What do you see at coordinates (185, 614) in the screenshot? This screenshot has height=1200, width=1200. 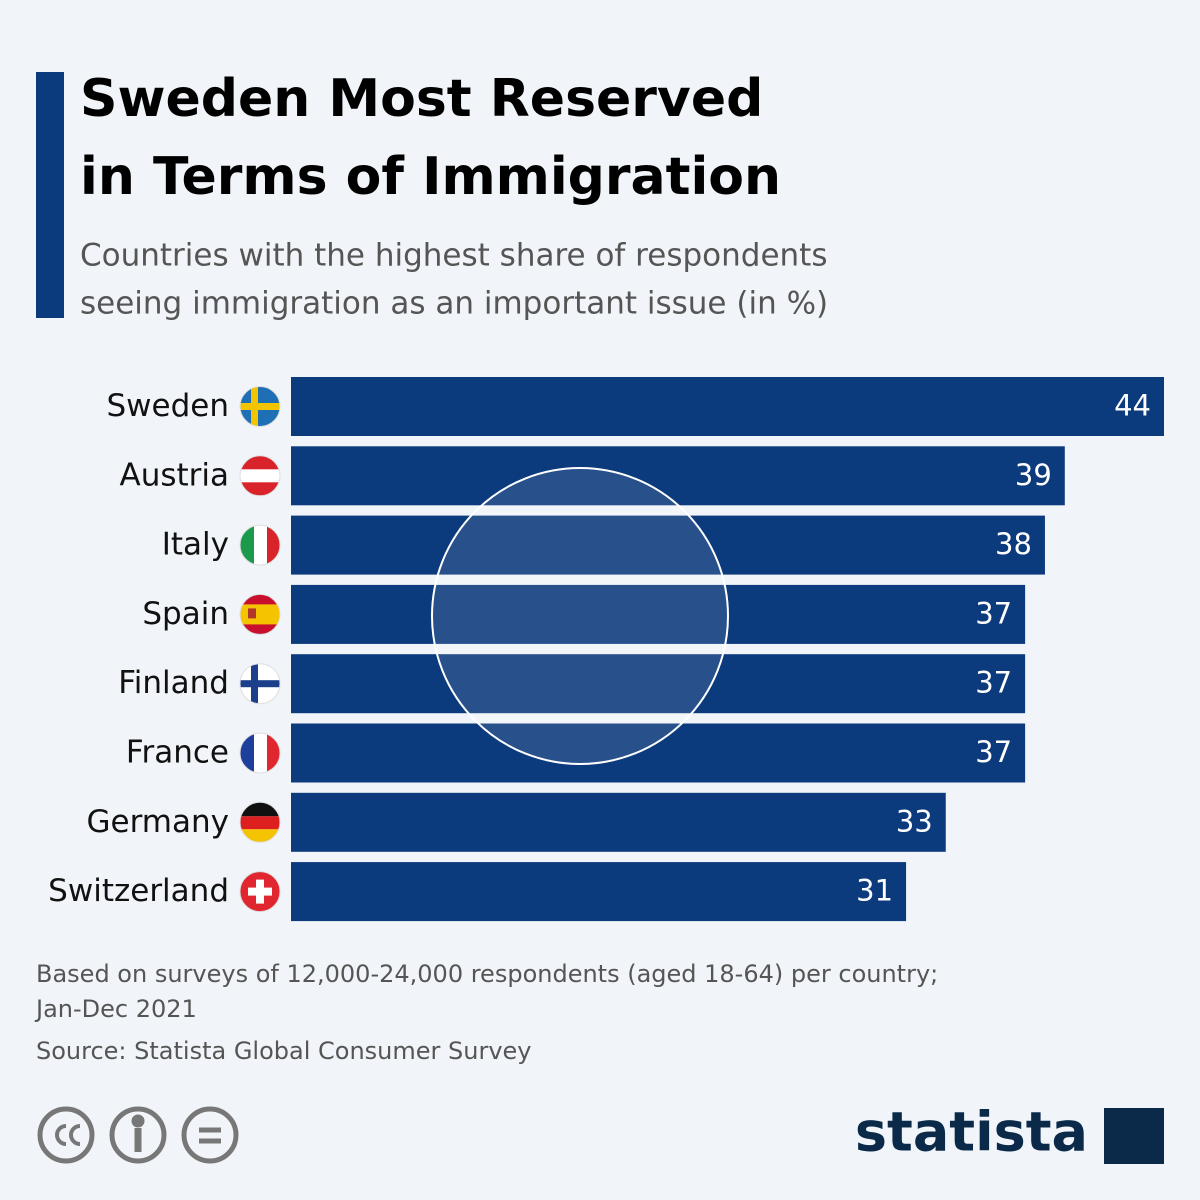 I see `category-label: Spain` at bounding box center [185, 614].